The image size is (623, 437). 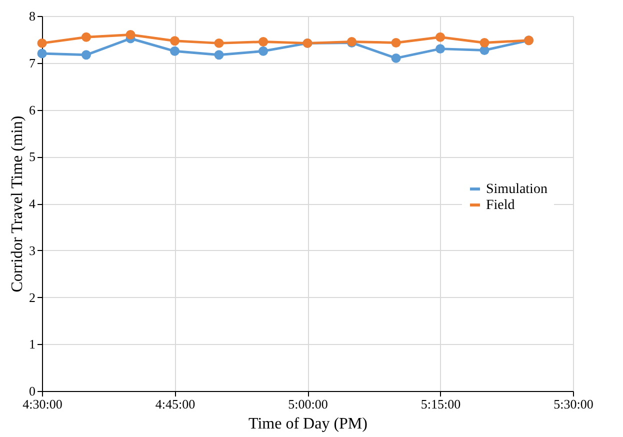 I want to click on x-axis-title: Time of Day (PM), so click(x=308, y=424).